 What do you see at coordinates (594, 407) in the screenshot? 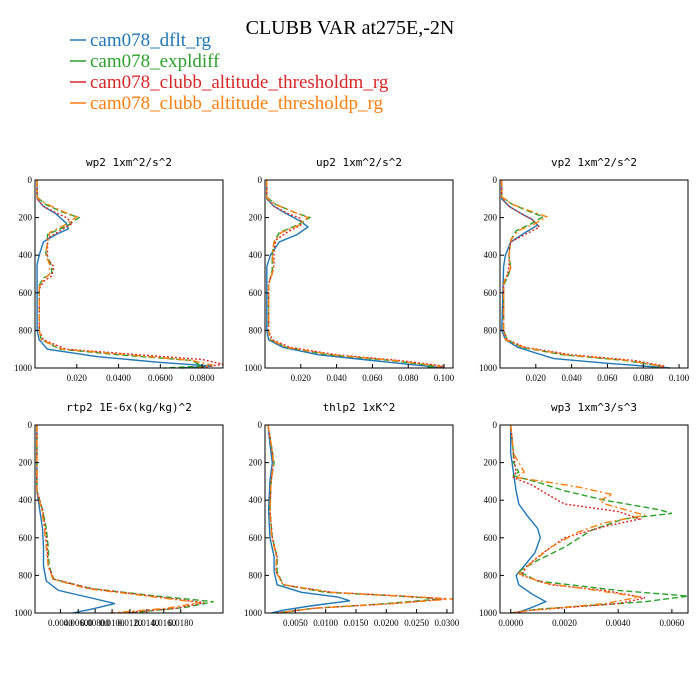
I see `panel-title: wp3 1xm^3/s^3` at bounding box center [594, 407].